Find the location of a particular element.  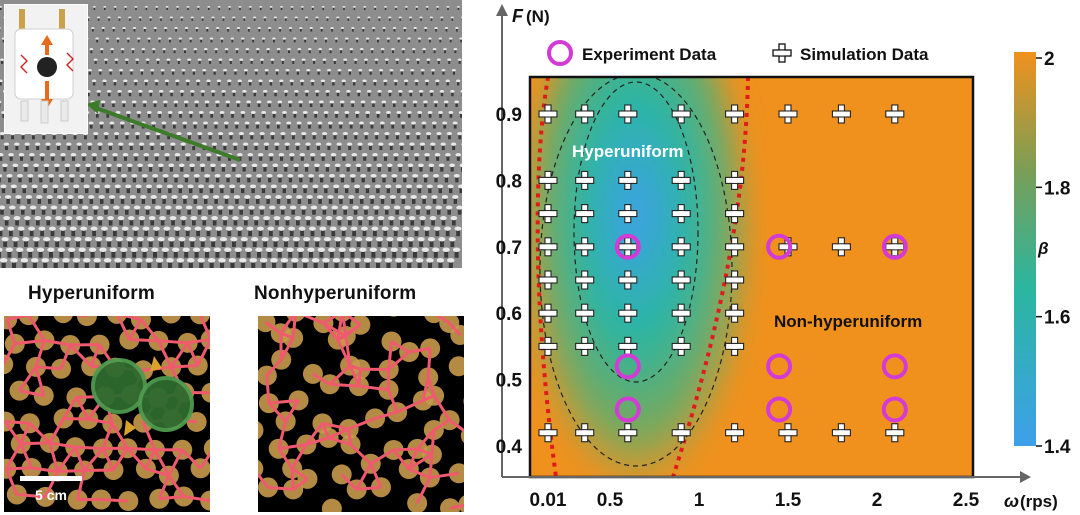

colorbar-gradient is located at coordinates (1025, 249).